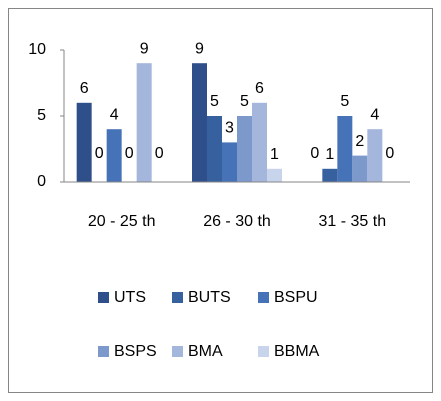 The height and width of the screenshot is (401, 441). I want to click on y-tick-label: 5, so click(41, 115).